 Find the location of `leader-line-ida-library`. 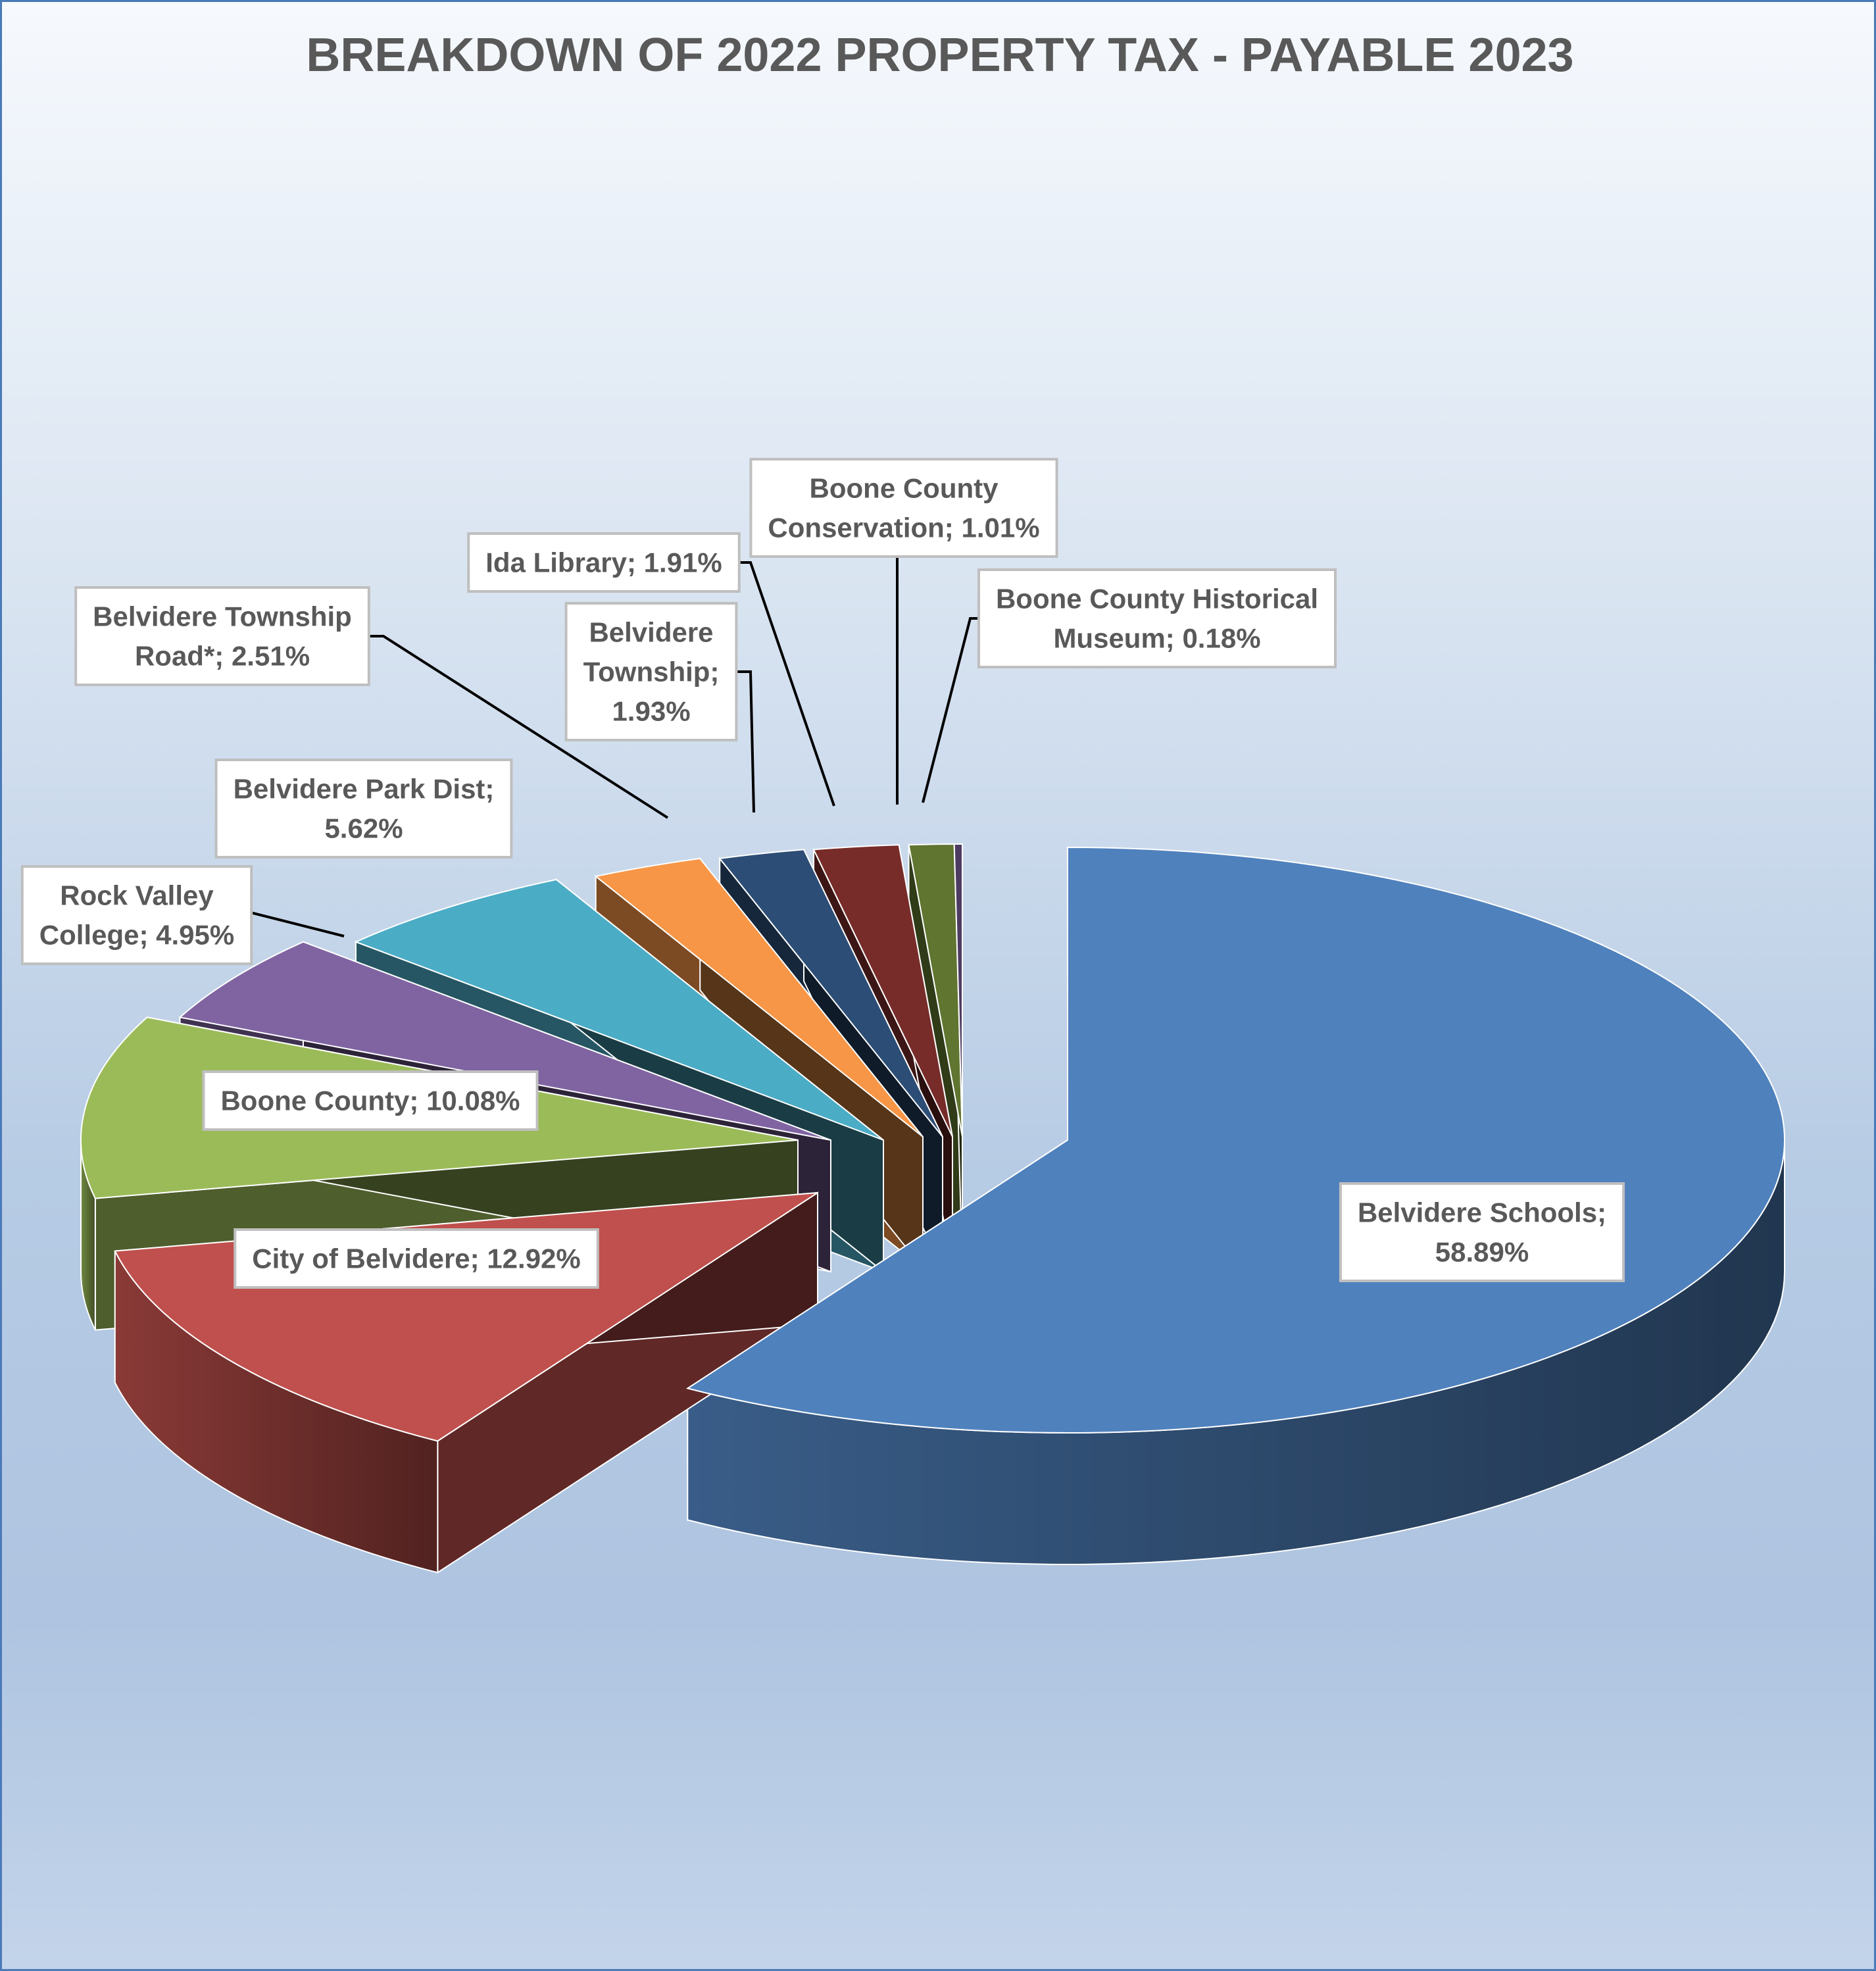

leader-line-ida-library is located at coordinates (783, 684).